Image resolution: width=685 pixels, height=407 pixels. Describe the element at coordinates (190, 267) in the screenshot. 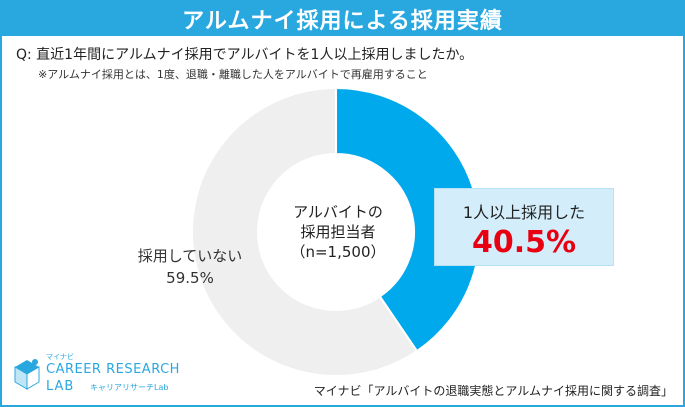

I see `slice-label-block-not-hired: 採用していない 59.5%` at that location.